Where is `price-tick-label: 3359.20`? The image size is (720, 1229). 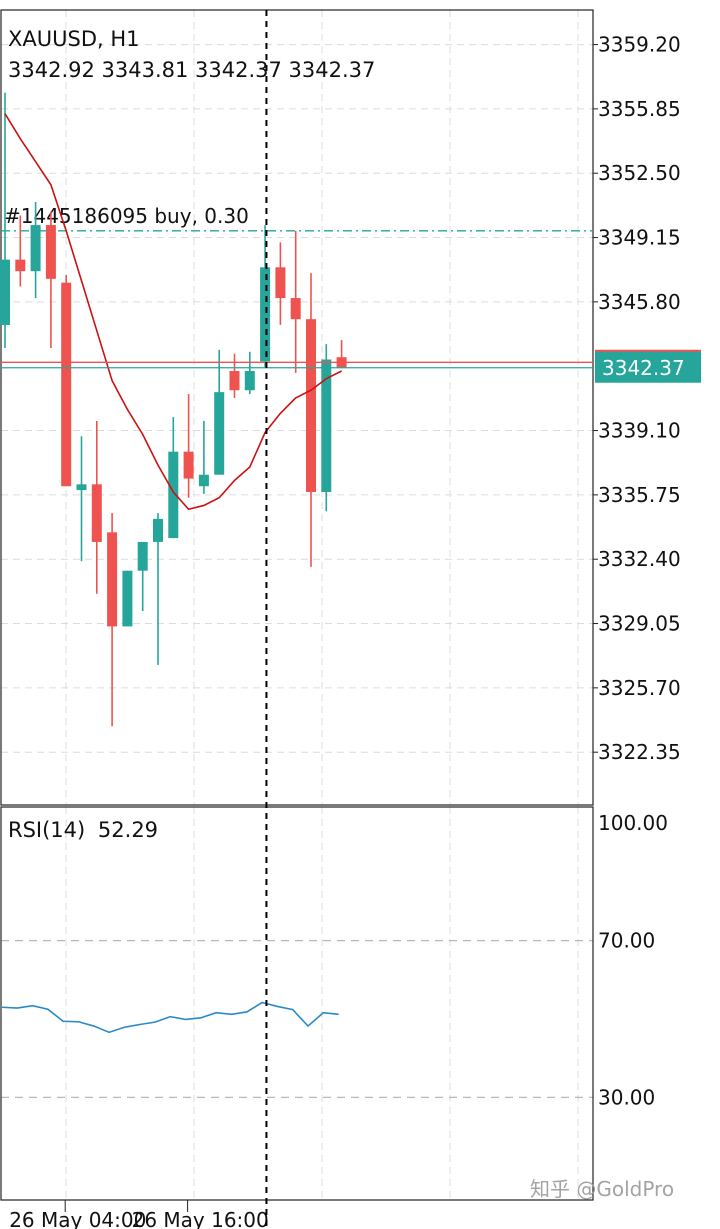
price-tick-label: 3359.20 is located at coordinates (639, 45).